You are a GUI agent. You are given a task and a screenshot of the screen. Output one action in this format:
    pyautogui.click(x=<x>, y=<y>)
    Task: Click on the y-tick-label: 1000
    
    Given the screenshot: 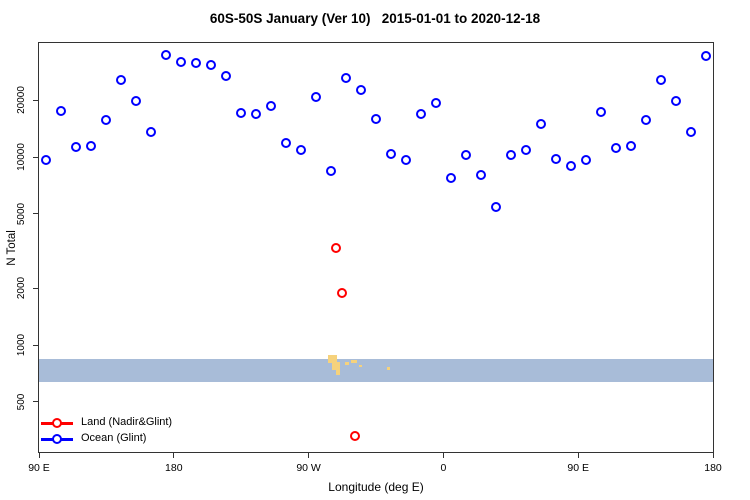 What is the action you would take?
    pyautogui.click(x=21, y=345)
    